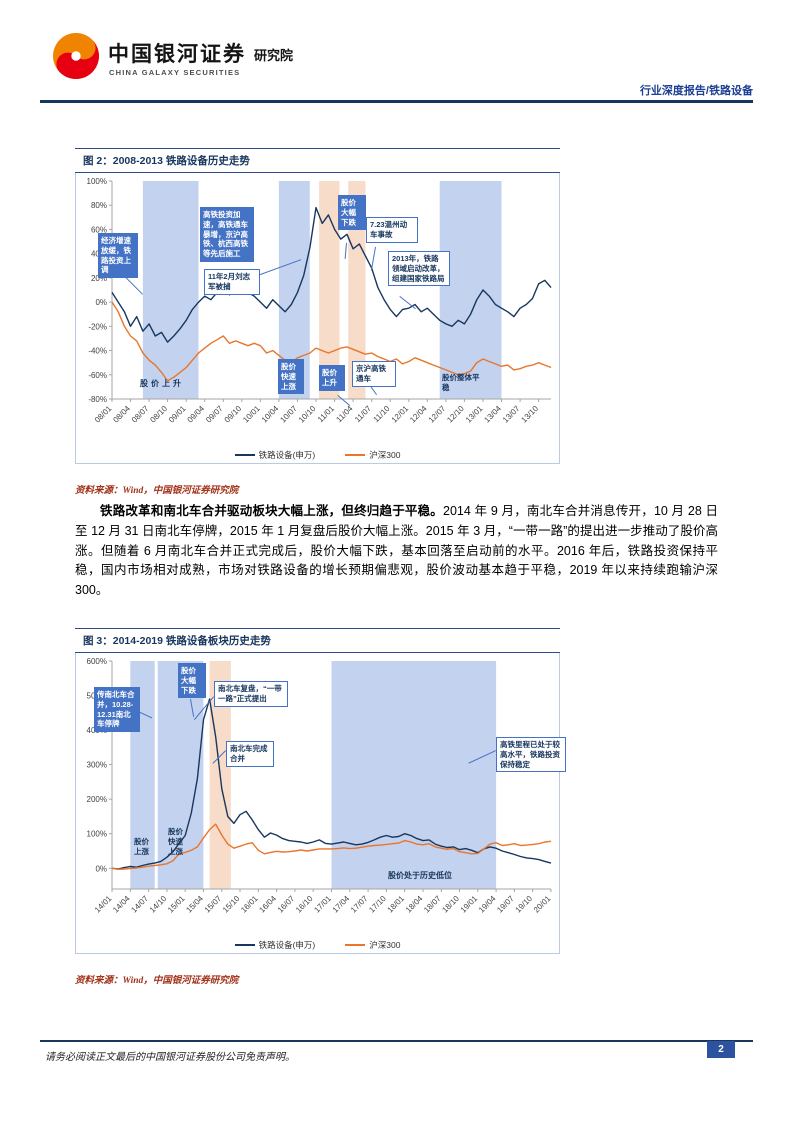 The height and width of the screenshot is (1122, 793). Describe the element at coordinates (322, 904) in the screenshot. I see `svg-text: 17/01` at that location.